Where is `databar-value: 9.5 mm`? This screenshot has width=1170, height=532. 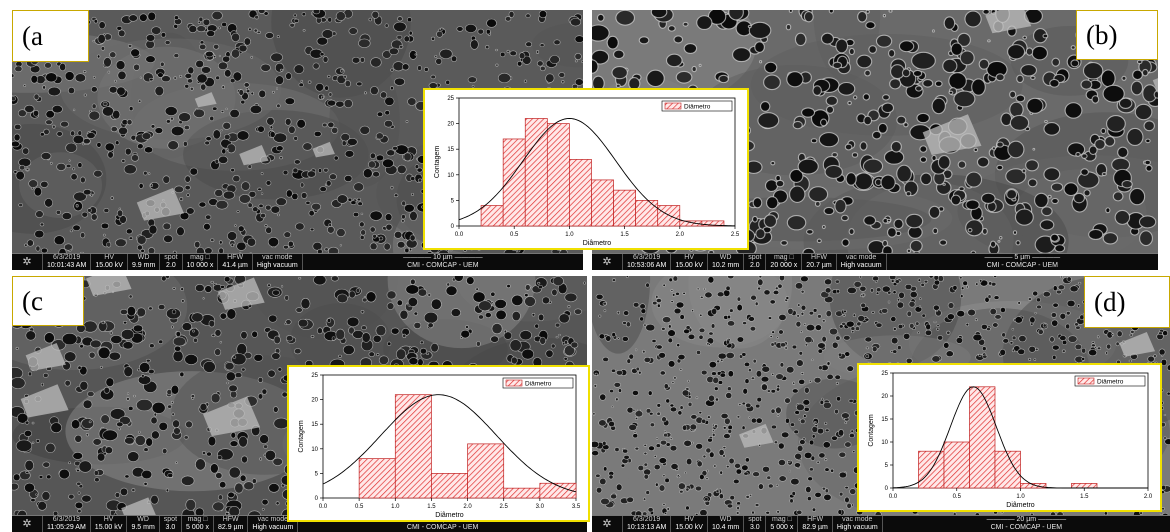
databar-value: 9.5 mm is located at coordinates (143, 527).